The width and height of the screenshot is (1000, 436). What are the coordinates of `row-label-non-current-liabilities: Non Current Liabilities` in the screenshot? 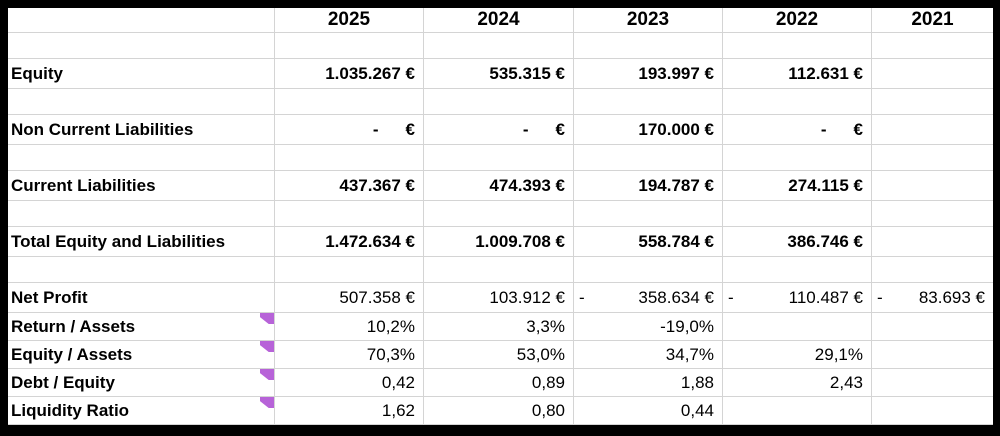 It's located at (141, 130).